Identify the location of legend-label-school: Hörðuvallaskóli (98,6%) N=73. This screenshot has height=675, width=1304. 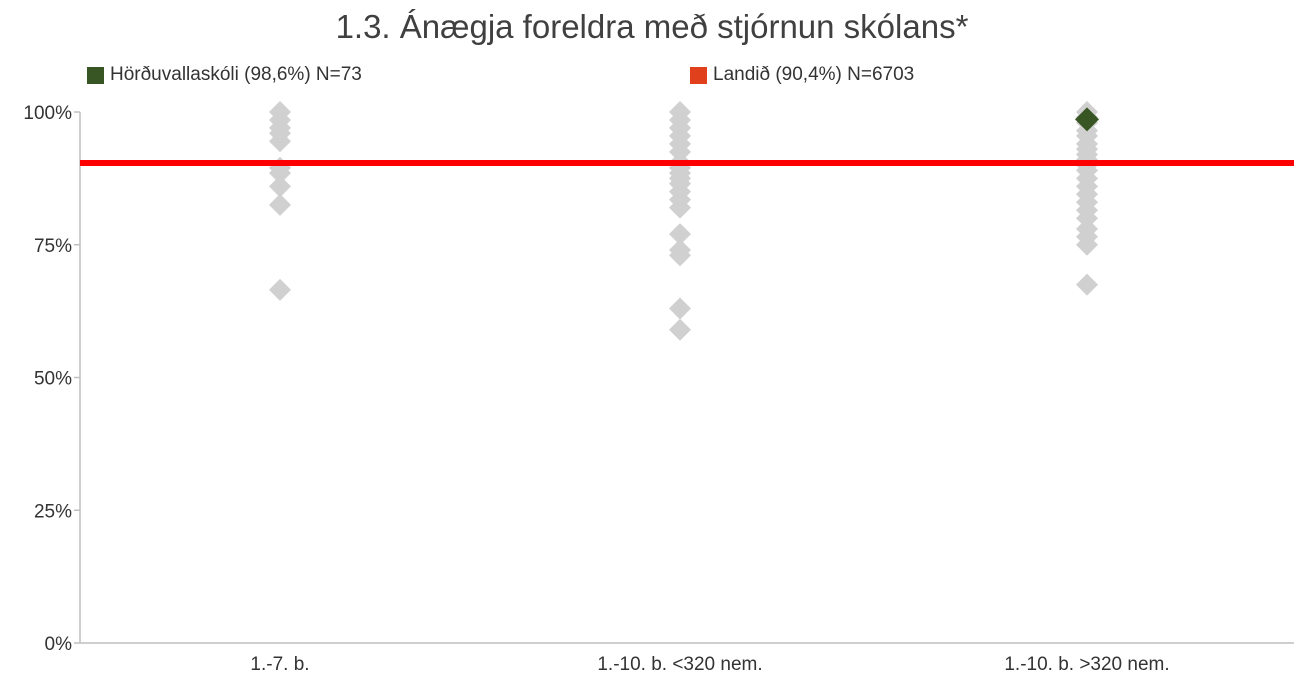
(236, 74).